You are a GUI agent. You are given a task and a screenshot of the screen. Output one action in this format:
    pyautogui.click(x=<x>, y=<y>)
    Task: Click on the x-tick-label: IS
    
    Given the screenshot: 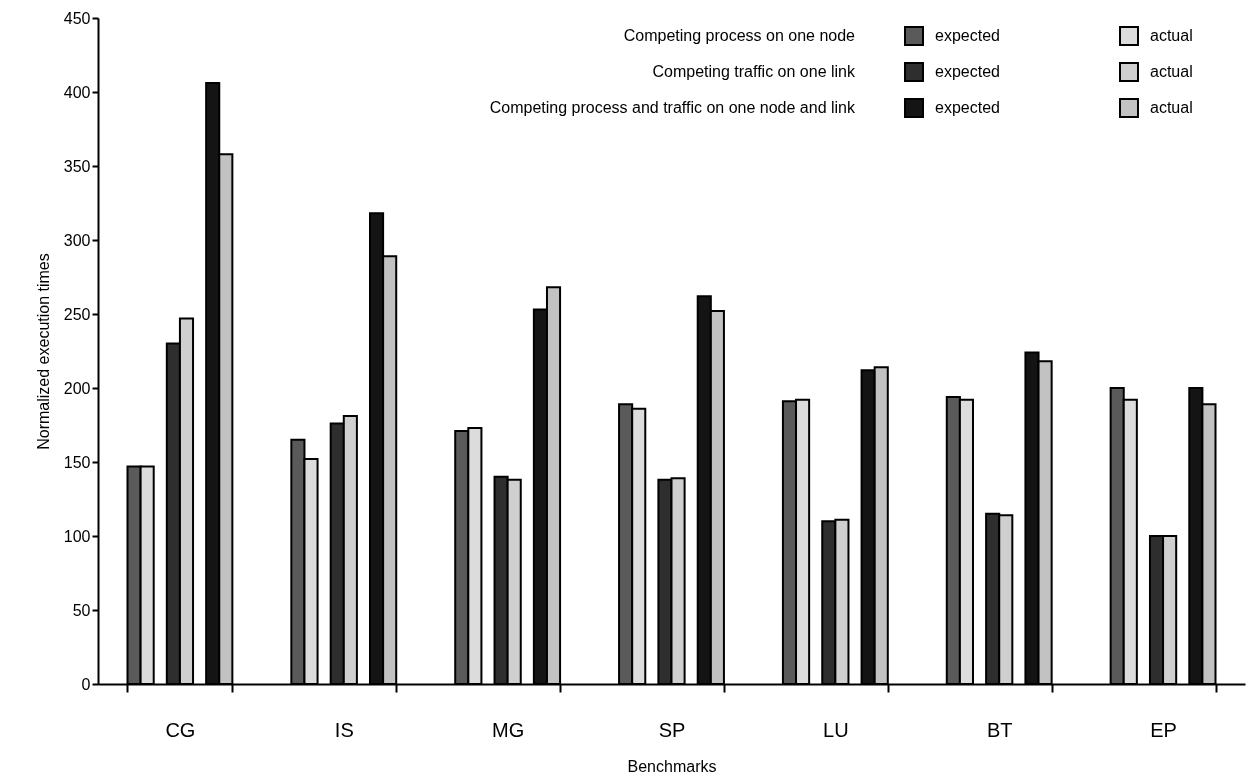 What is the action you would take?
    pyautogui.click(x=344, y=729)
    